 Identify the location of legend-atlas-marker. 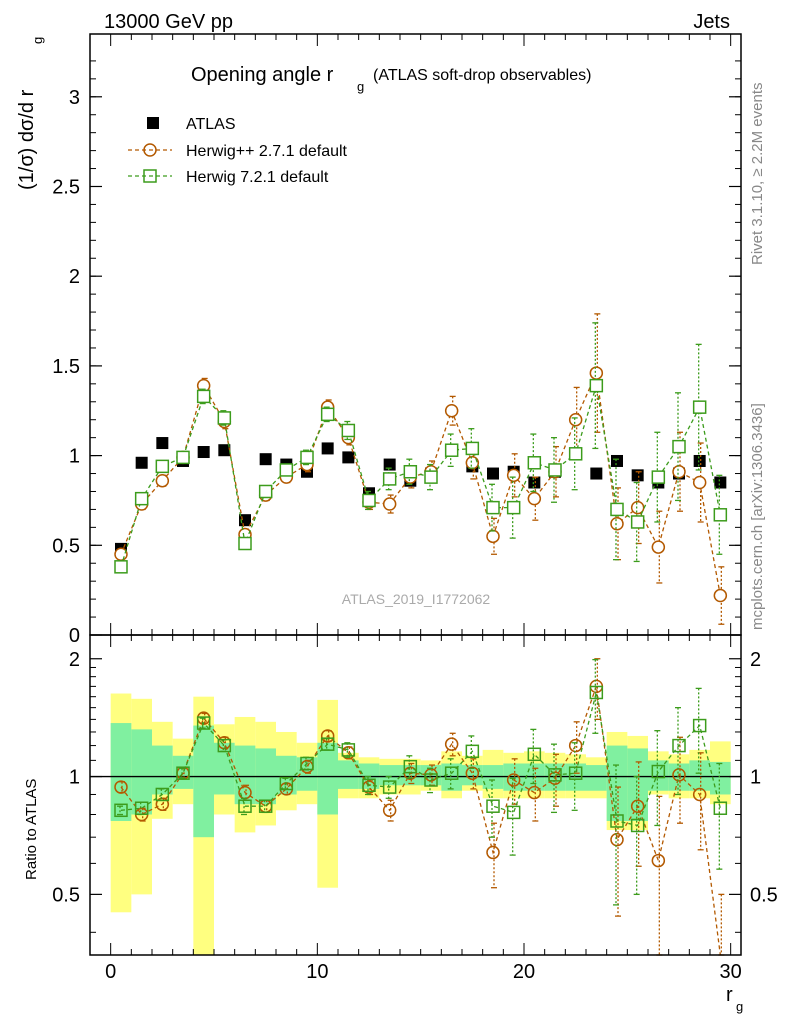
(153, 123).